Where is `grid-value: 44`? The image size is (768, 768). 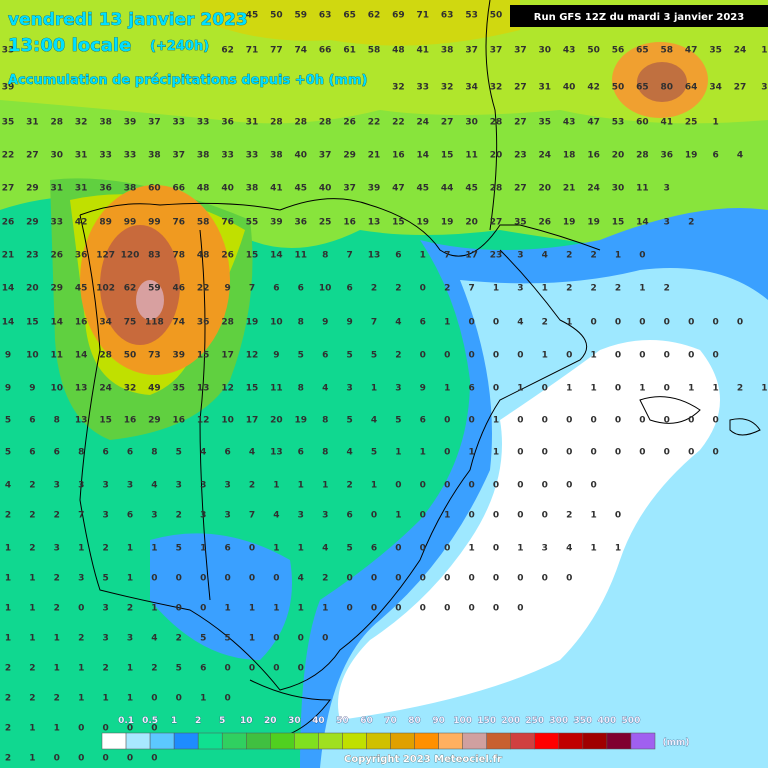
grid-value: 44 is located at coordinates (447, 189).